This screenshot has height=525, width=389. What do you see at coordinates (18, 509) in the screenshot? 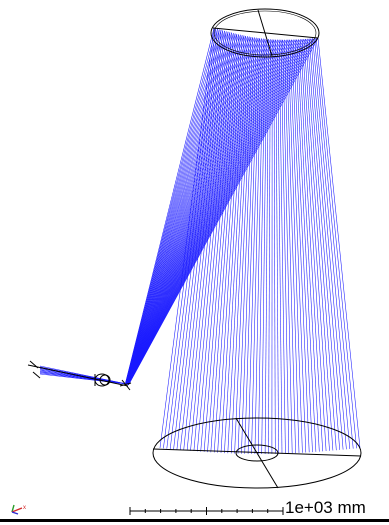
I see `axis-triad-icon: x` at bounding box center [18, 509].